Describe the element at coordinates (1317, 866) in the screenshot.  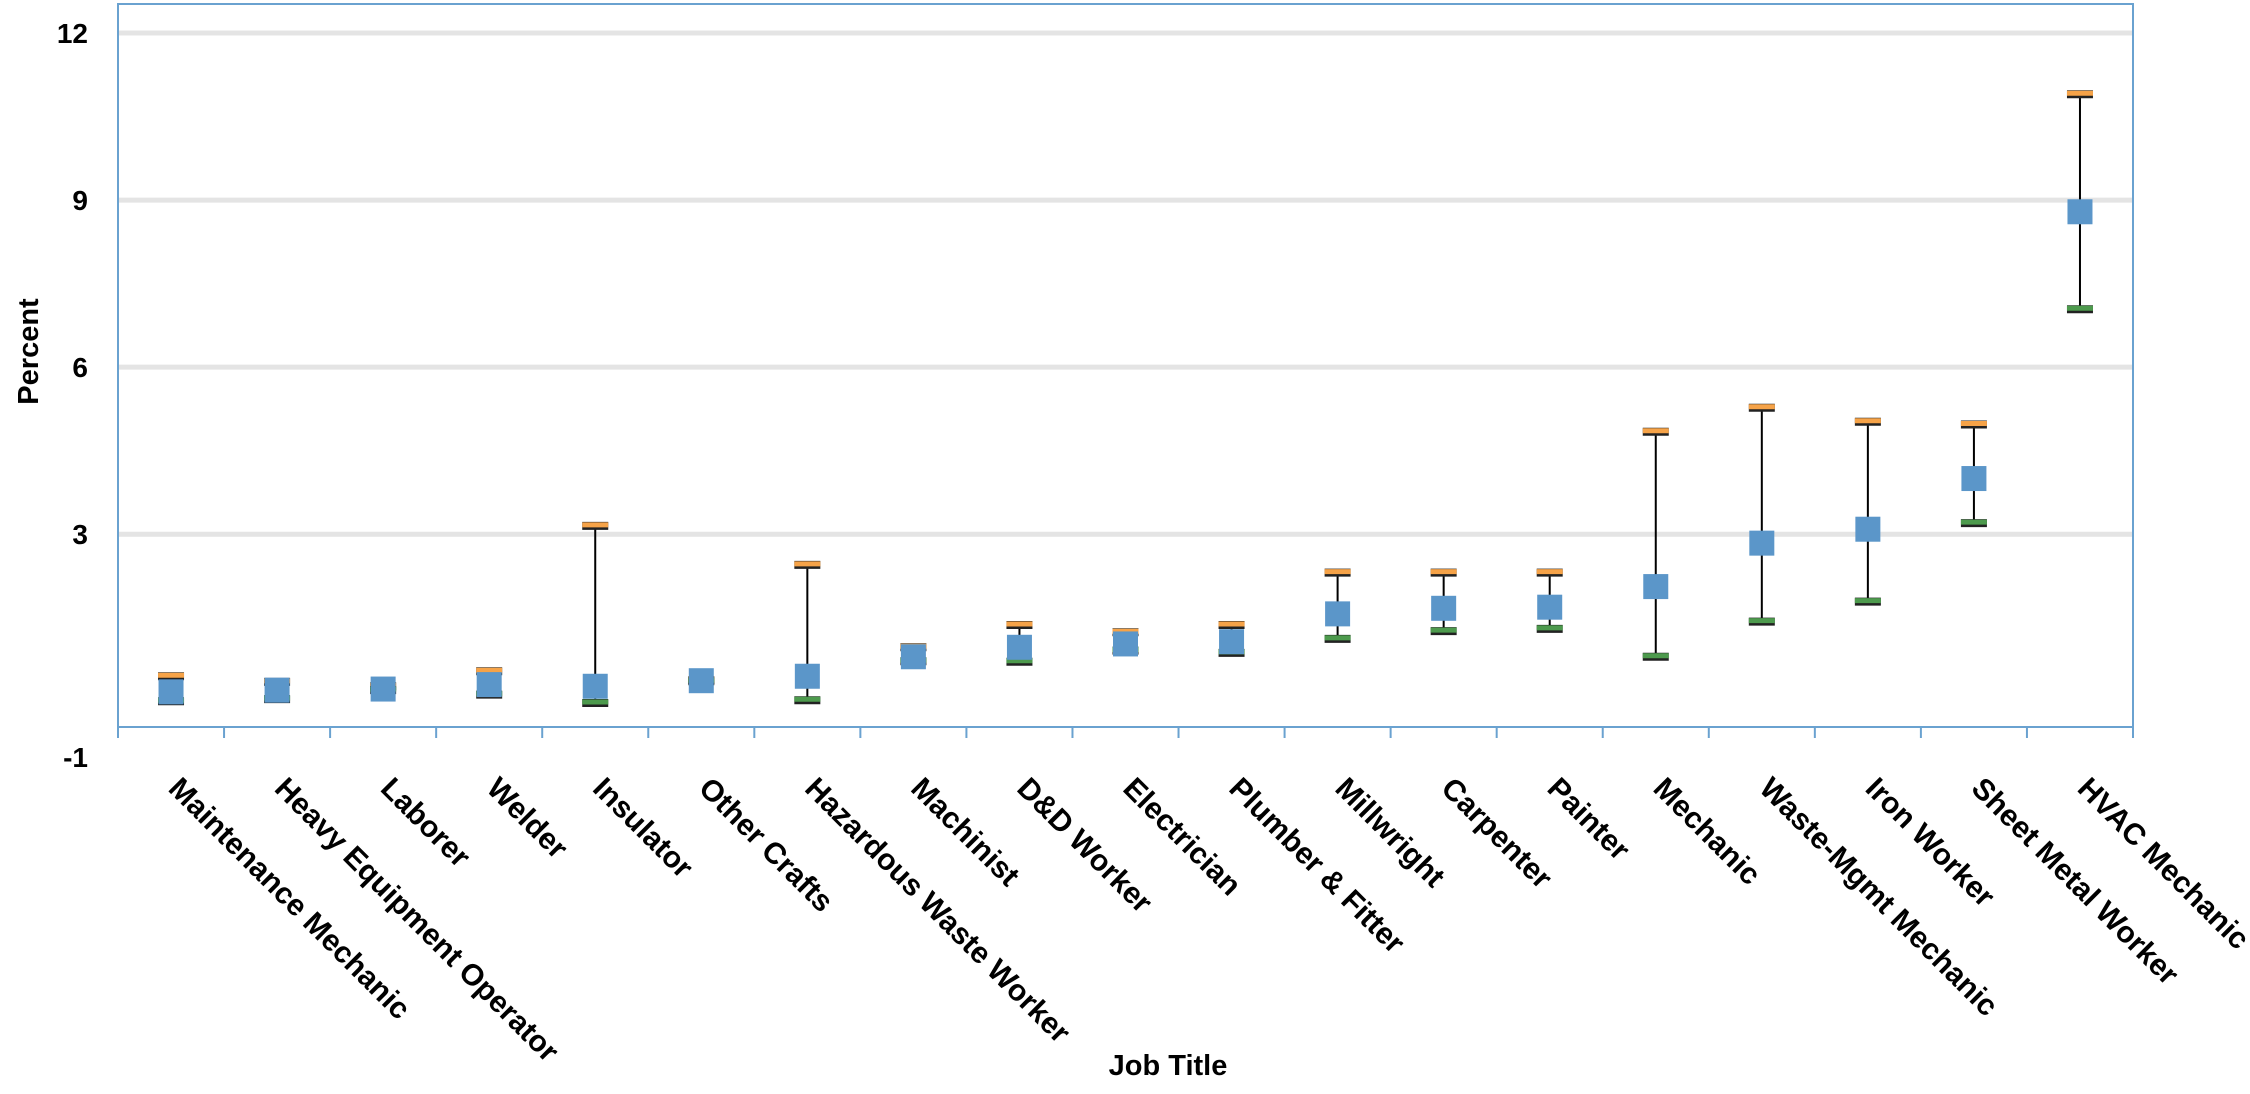
I see `x-tick-label: Plumber & Fitter` at that location.